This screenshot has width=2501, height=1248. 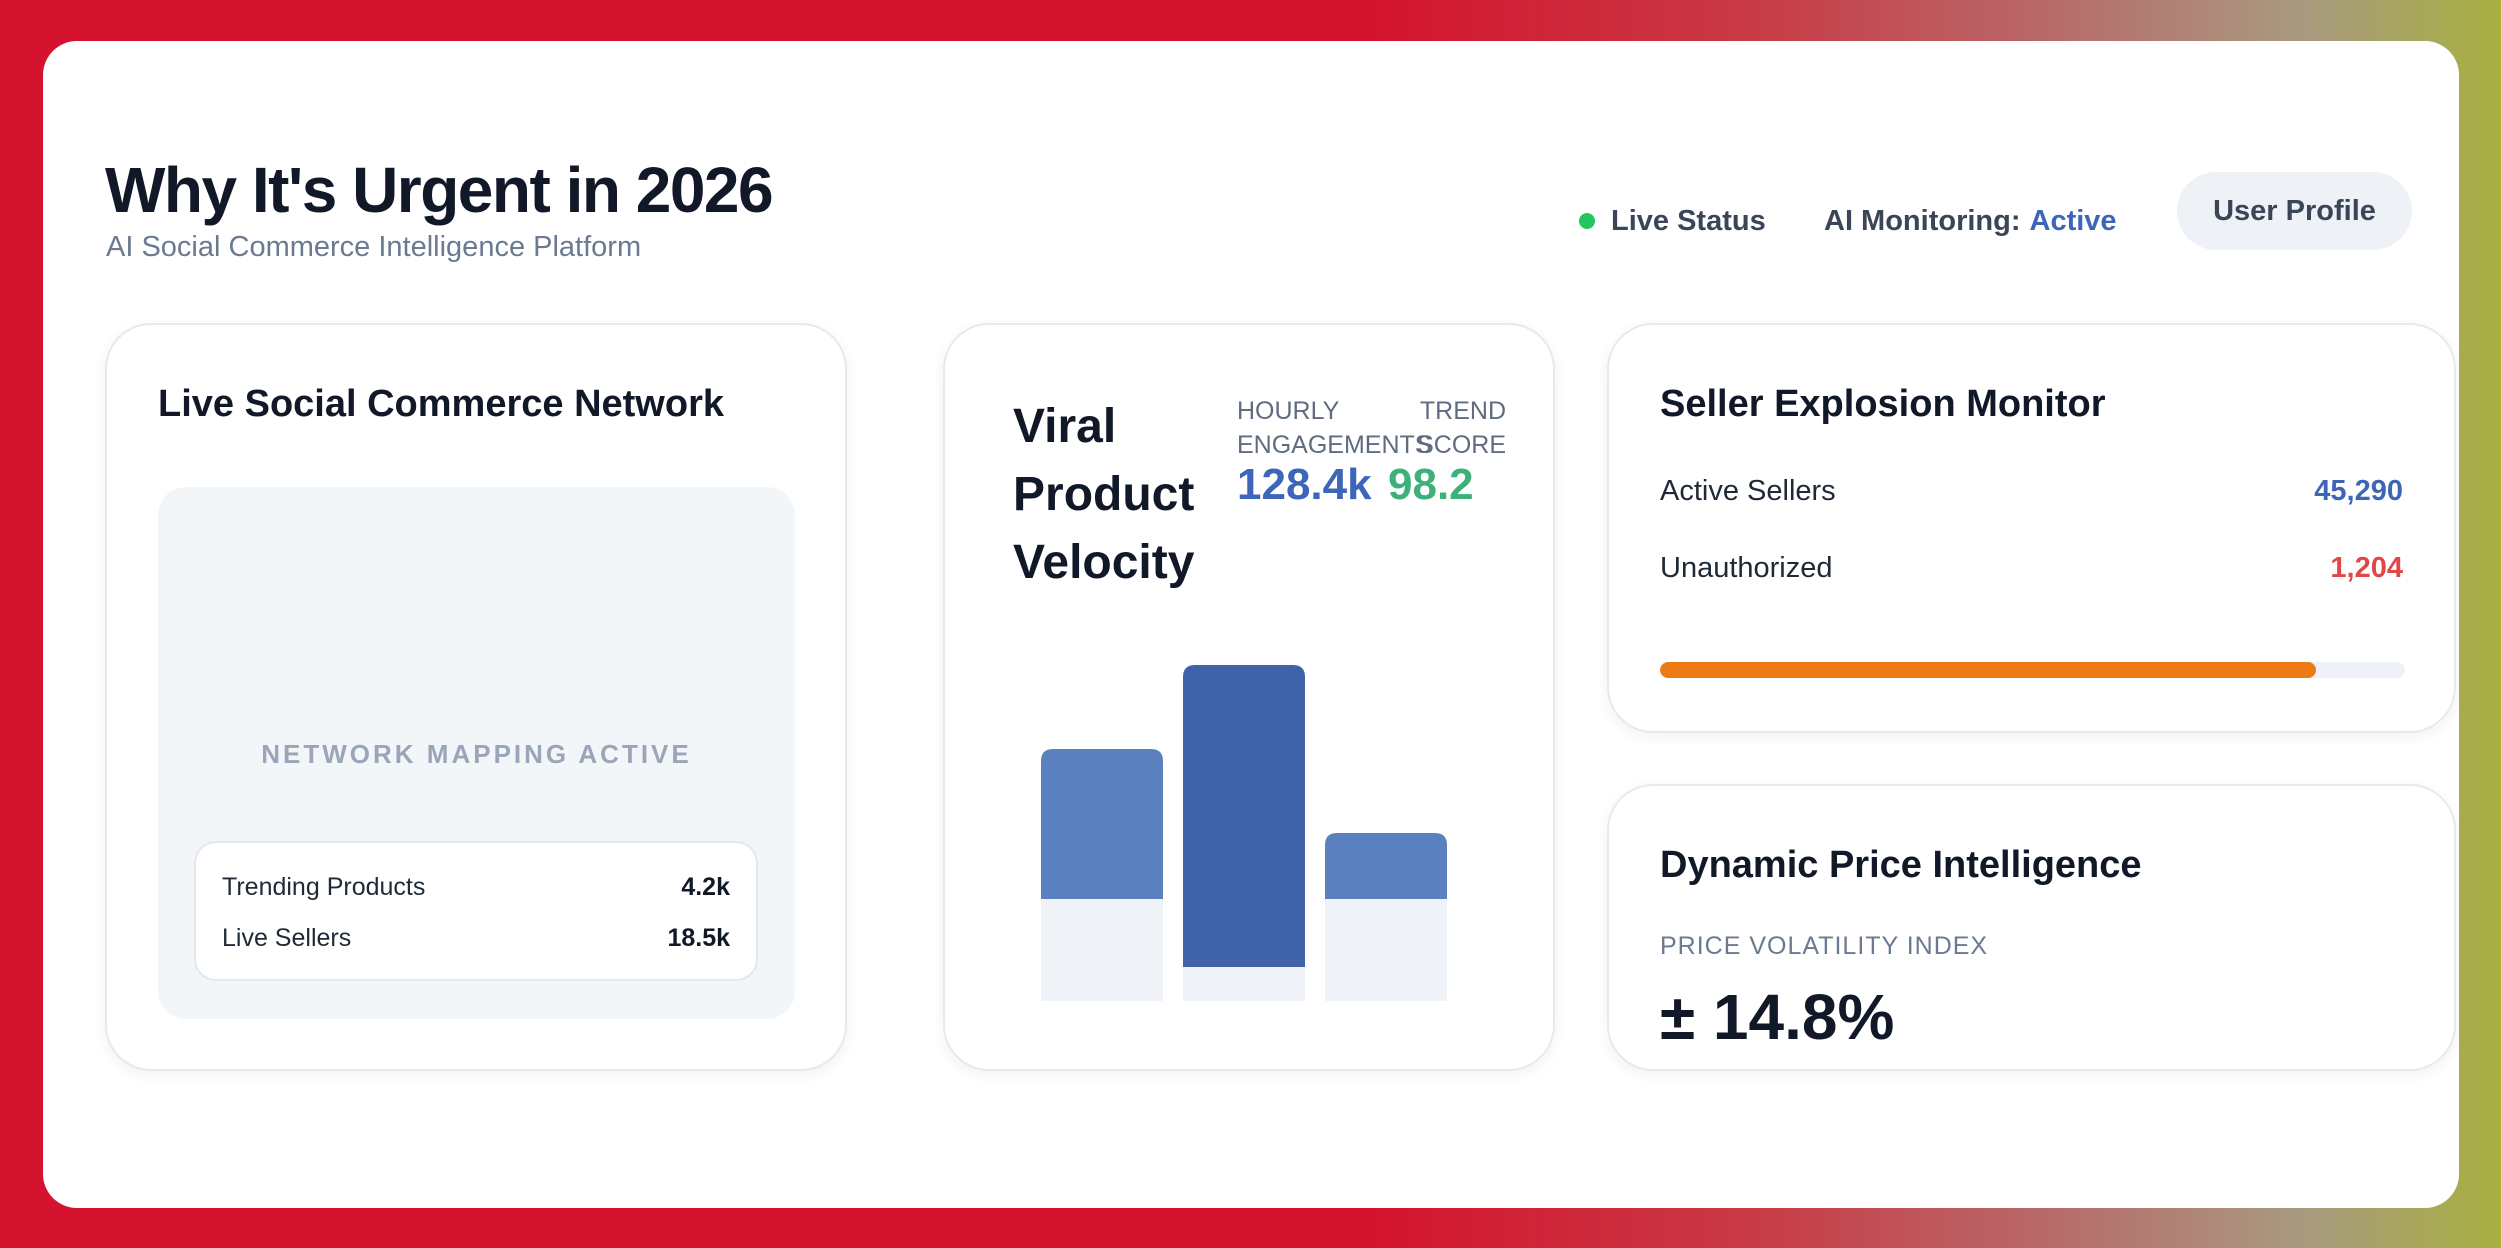 What do you see at coordinates (1431, 484) in the screenshot?
I see `metric-value-trend: 98.2` at bounding box center [1431, 484].